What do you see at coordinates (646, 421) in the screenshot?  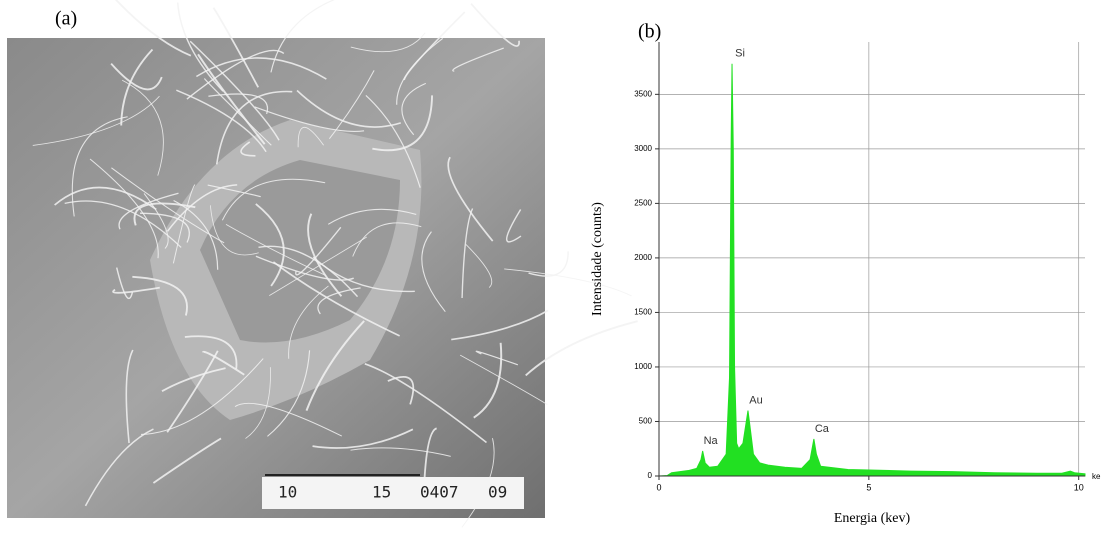 I see `y-tick-label: 500` at bounding box center [646, 421].